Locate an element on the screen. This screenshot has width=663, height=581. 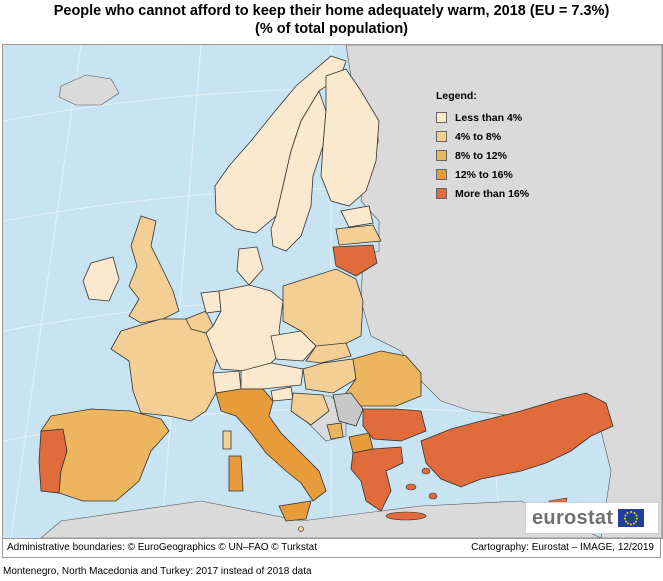
legend-label: 4% to 8% is located at coordinates (478, 136).